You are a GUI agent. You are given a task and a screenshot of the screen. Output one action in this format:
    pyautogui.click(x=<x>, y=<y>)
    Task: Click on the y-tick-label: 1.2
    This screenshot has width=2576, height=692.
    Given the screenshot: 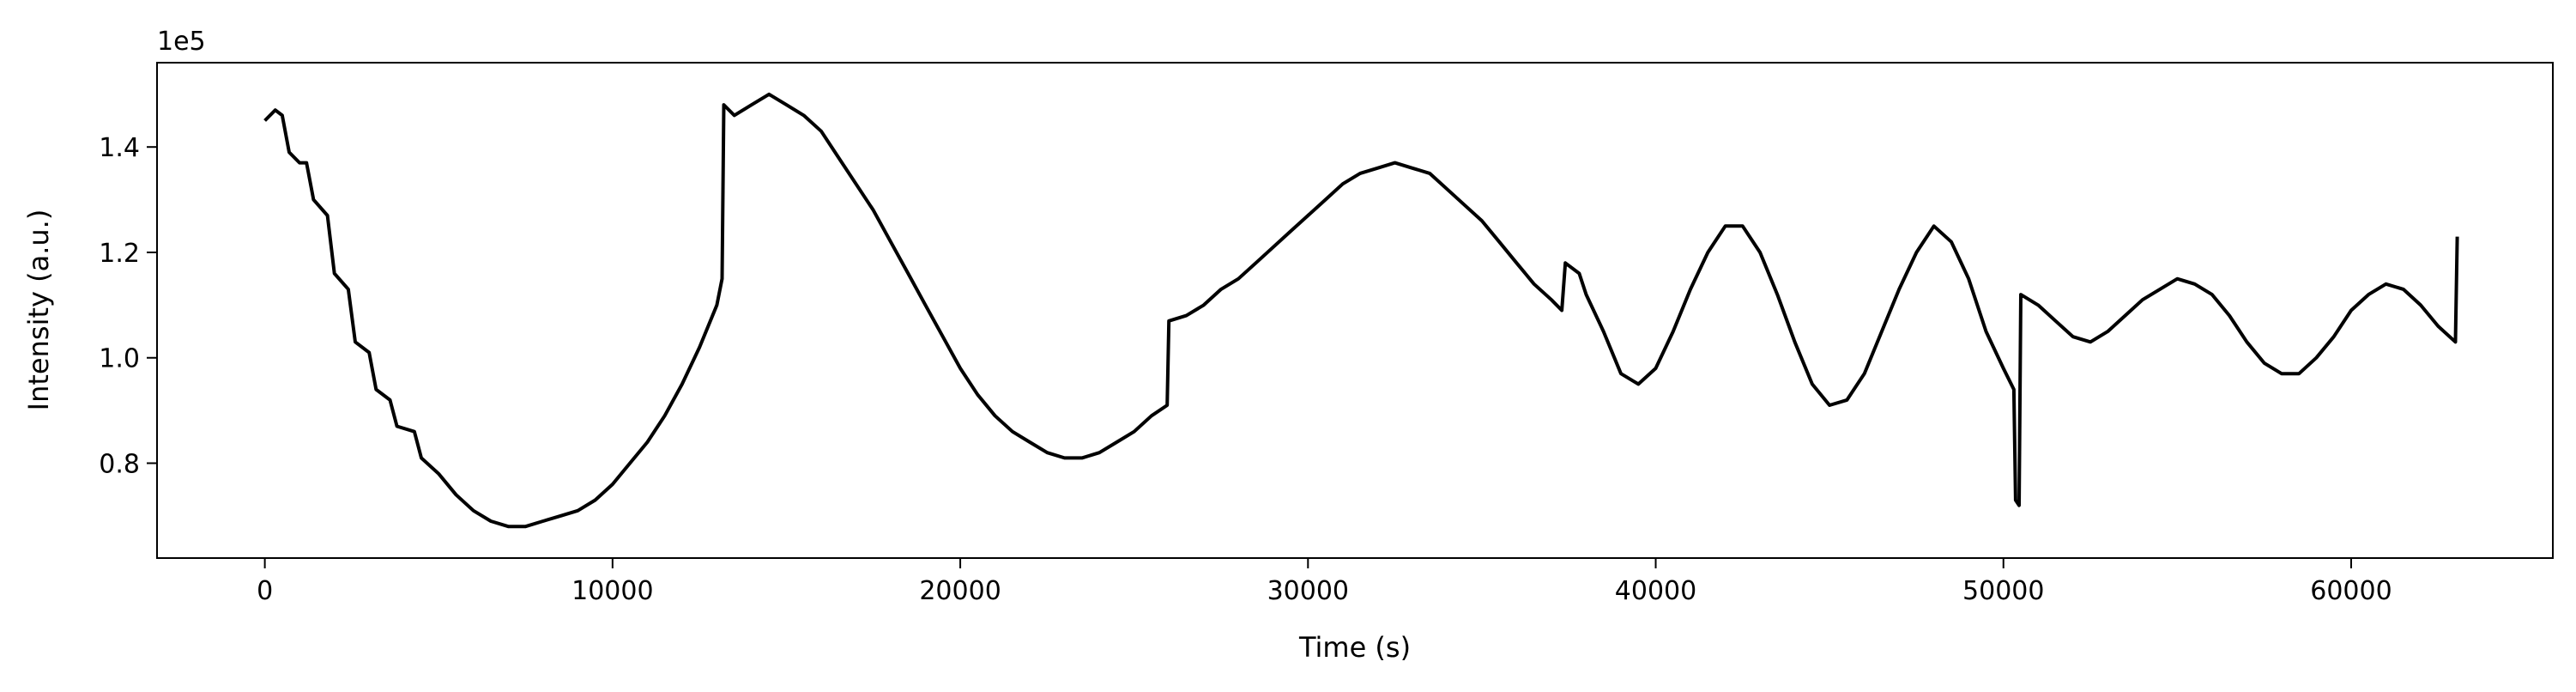 What is the action you would take?
    pyautogui.click(x=119, y=254)
    